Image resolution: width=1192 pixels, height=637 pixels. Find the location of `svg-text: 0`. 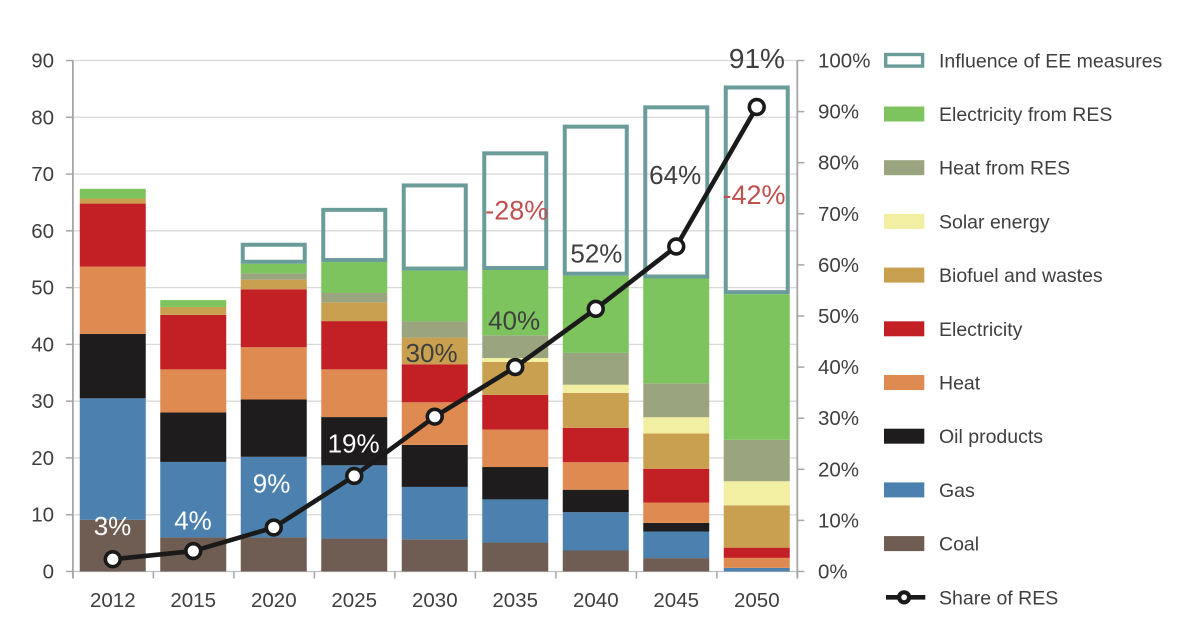

svg-text: 0 is located at coordinates (48, 572).